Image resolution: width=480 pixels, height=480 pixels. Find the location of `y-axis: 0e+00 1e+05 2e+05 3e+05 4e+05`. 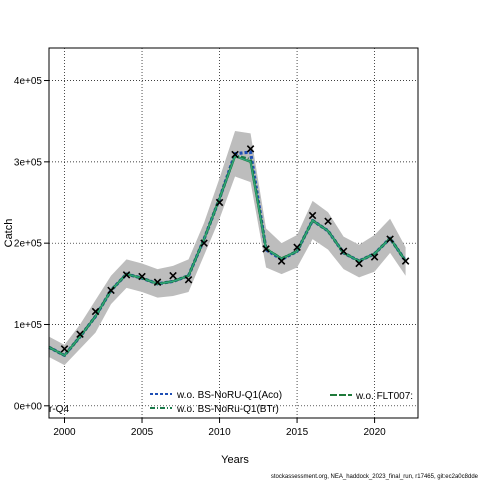

y-axis: 0e+00 1e+05 2e+05 3e+05 4e+05 is located at coordinates (31, 244).